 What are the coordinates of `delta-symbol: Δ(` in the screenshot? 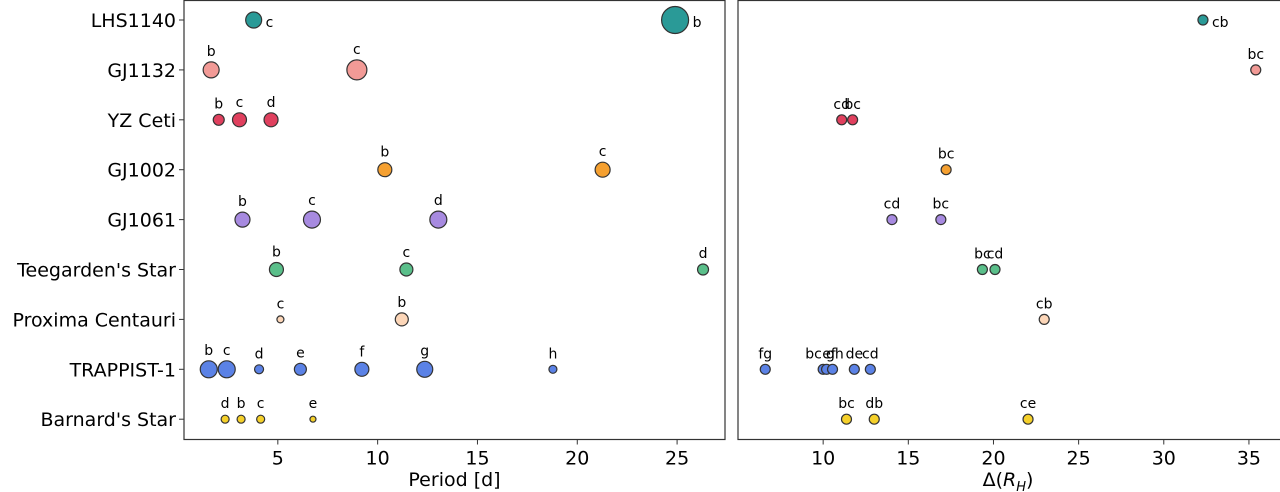 It's located at (993, 480).